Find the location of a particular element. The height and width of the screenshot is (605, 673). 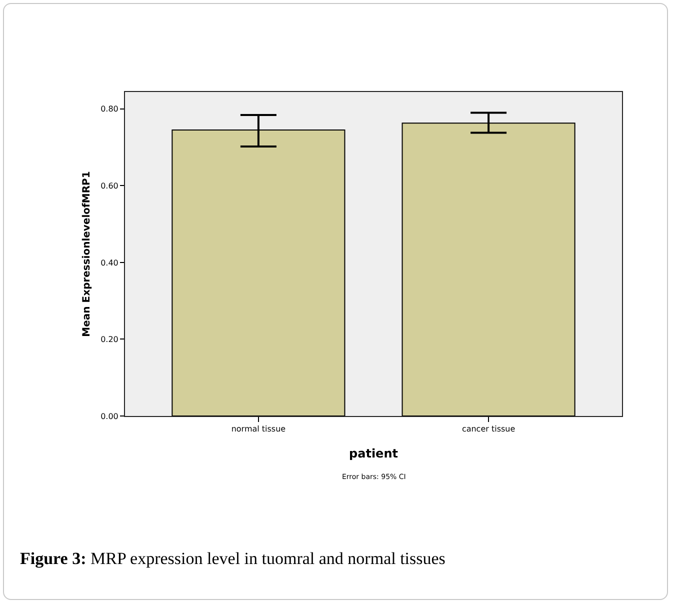

y-tick-label: 0.20 is located at coordinates (109, 339).